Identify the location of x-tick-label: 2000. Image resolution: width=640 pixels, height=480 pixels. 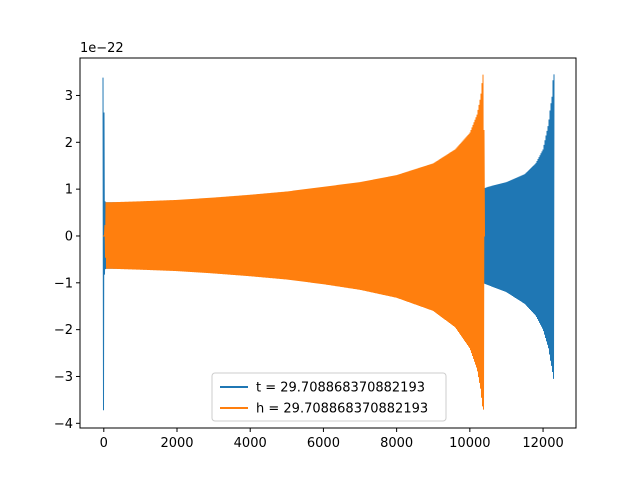
(176, 443).